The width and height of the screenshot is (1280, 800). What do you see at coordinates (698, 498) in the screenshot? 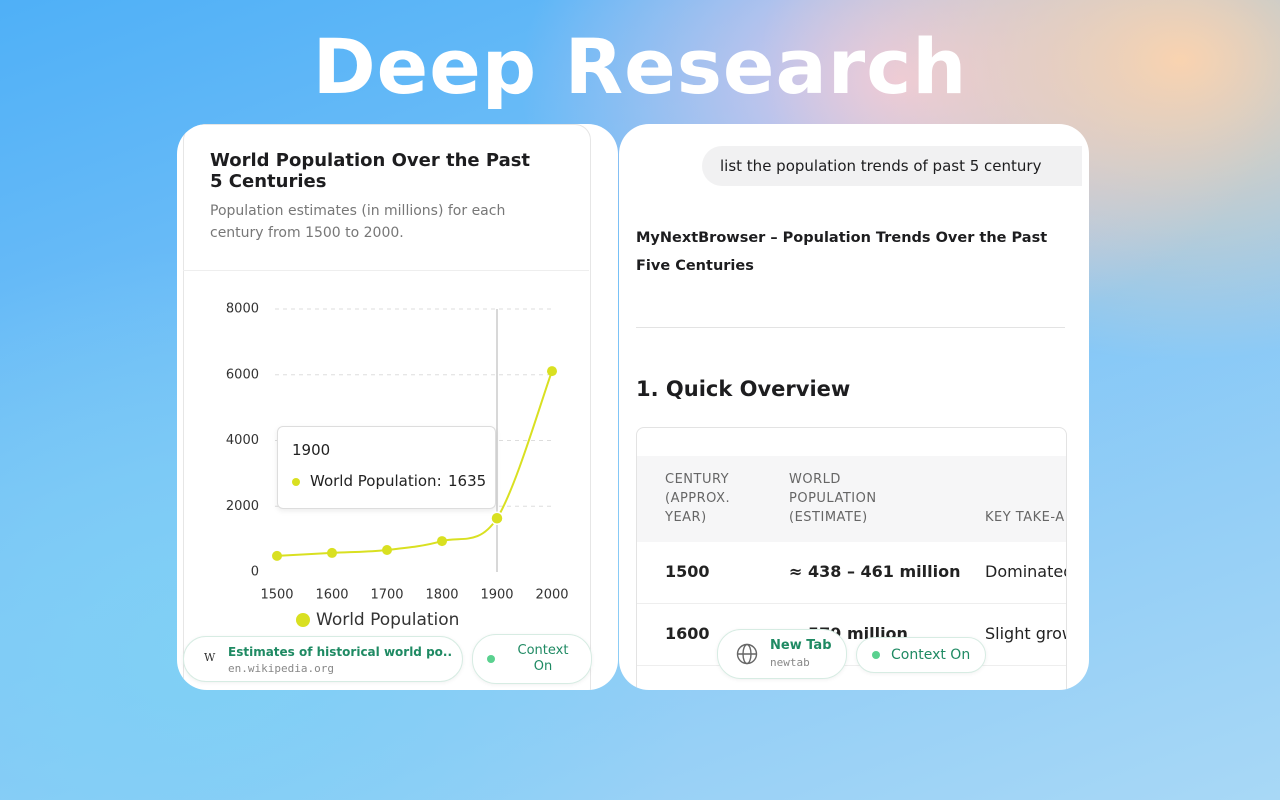
I see `column-header: CENTURY (APPROX. YEAR)` at bounding box center [698, 498].